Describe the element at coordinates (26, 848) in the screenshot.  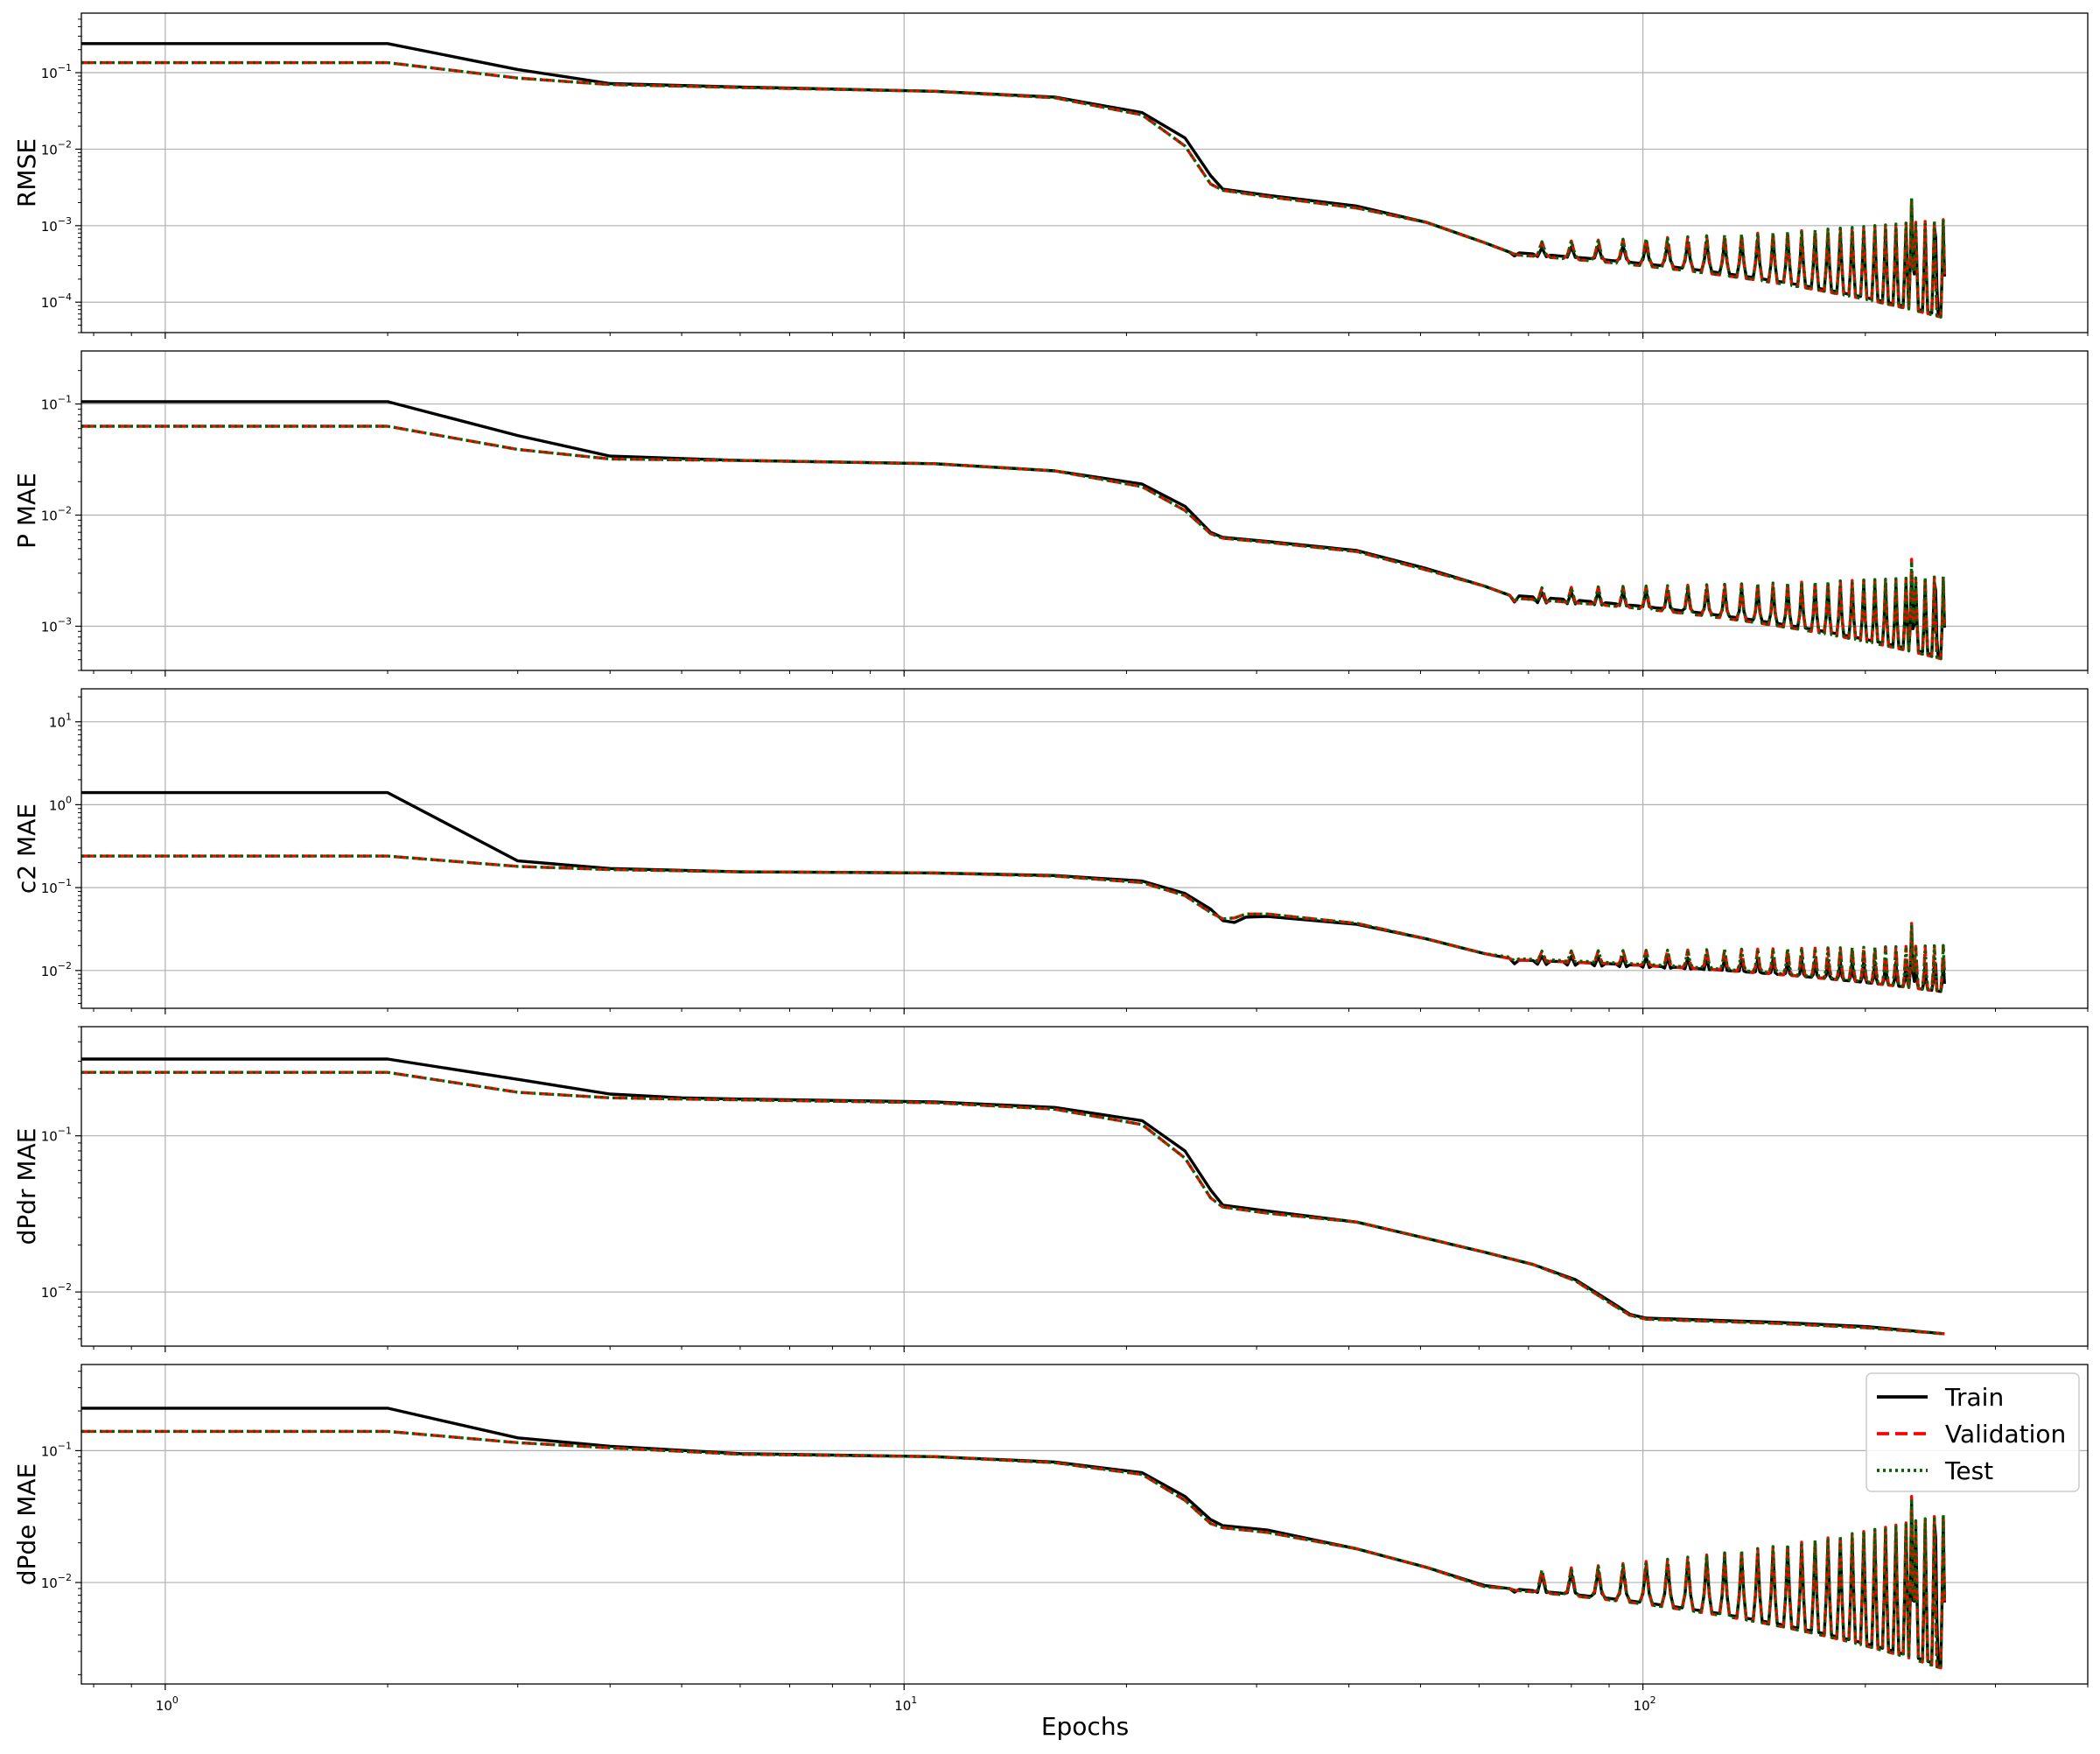
I see `y-axis-label: c2 MAE` at that location.